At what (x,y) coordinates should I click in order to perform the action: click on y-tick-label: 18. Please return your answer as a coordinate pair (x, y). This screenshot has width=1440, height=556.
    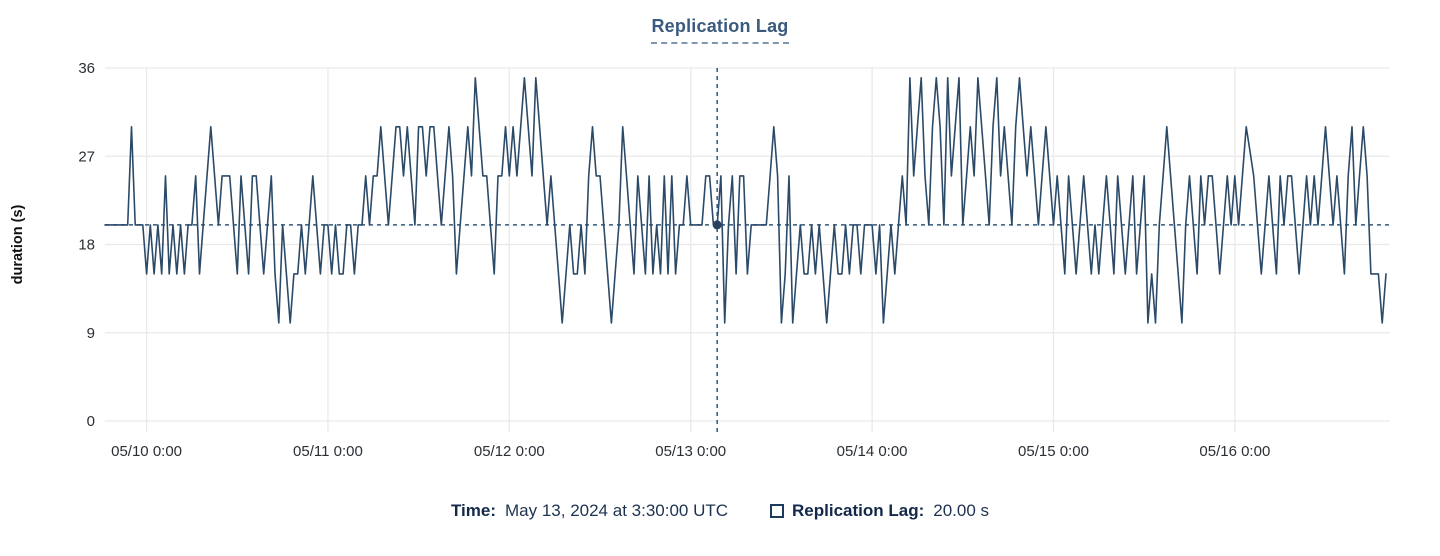
    Looking at the image, I should click on (86, 245).